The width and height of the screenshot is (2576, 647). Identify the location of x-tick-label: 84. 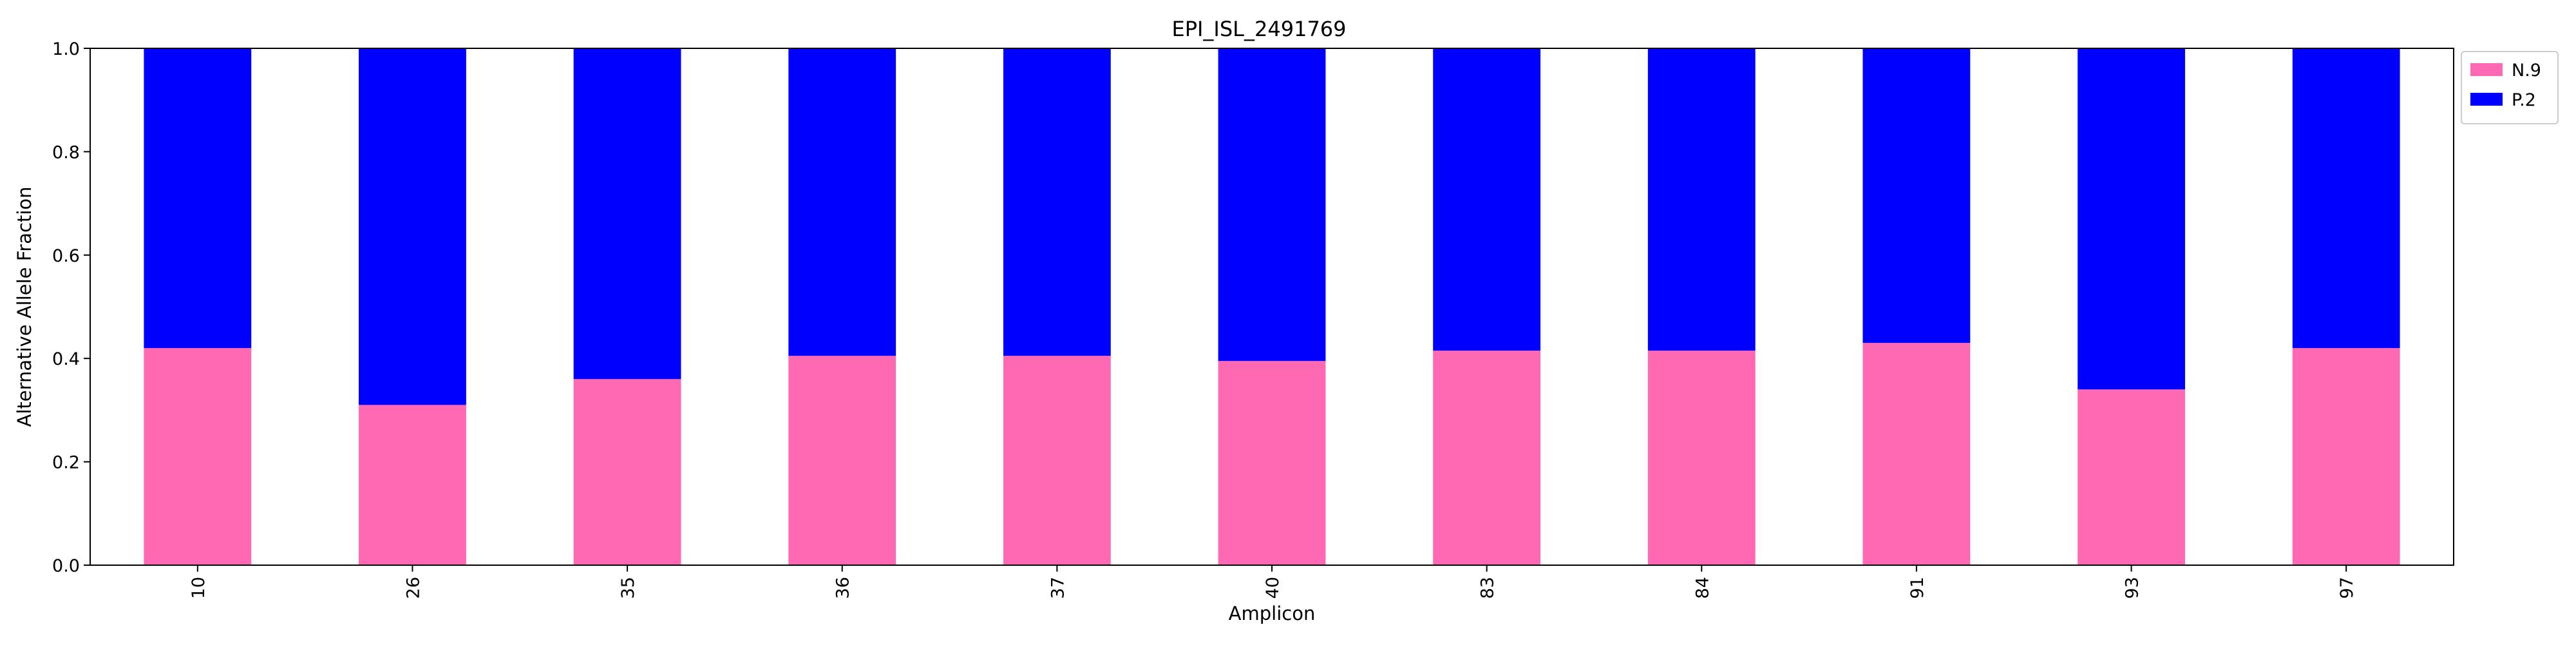
(1702, 588).